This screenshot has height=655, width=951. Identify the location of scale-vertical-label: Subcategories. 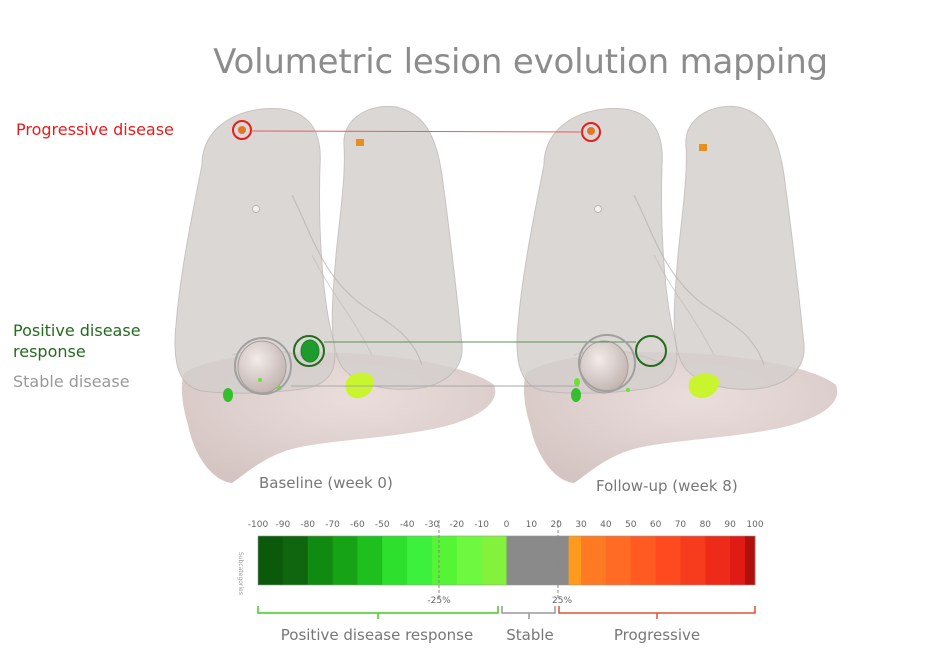
(240, 573).